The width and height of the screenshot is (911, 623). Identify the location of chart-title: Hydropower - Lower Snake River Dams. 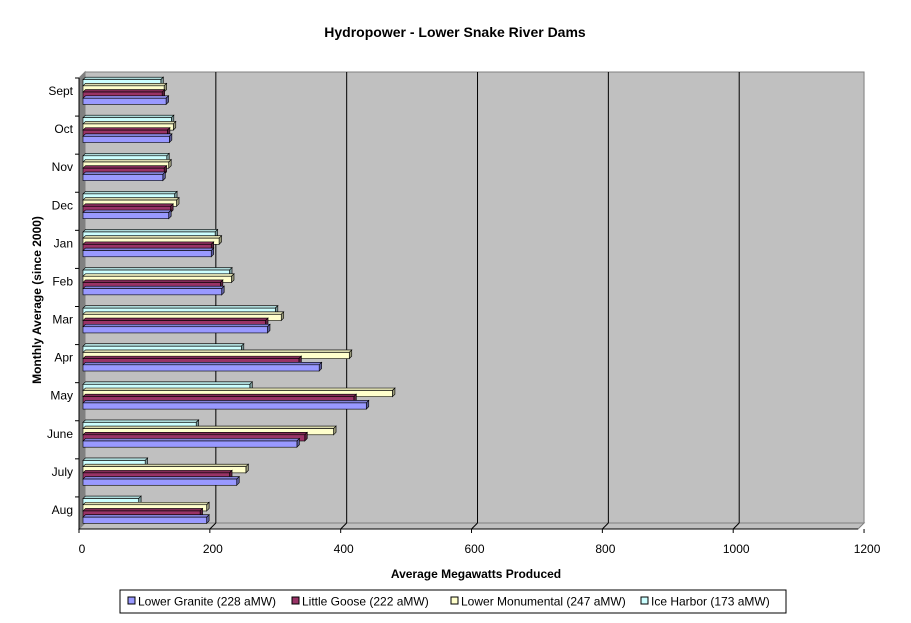
(455, 32).